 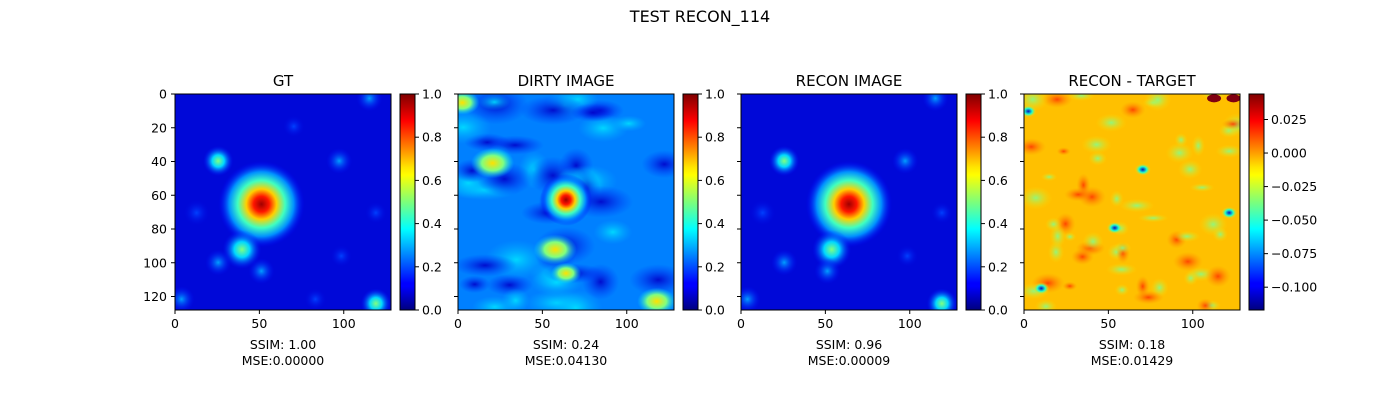 What do you see at coordinates (699, 17) in the screenshot?
I see `figure-title: TEST RECON_114` at bounding box center [699, 17].